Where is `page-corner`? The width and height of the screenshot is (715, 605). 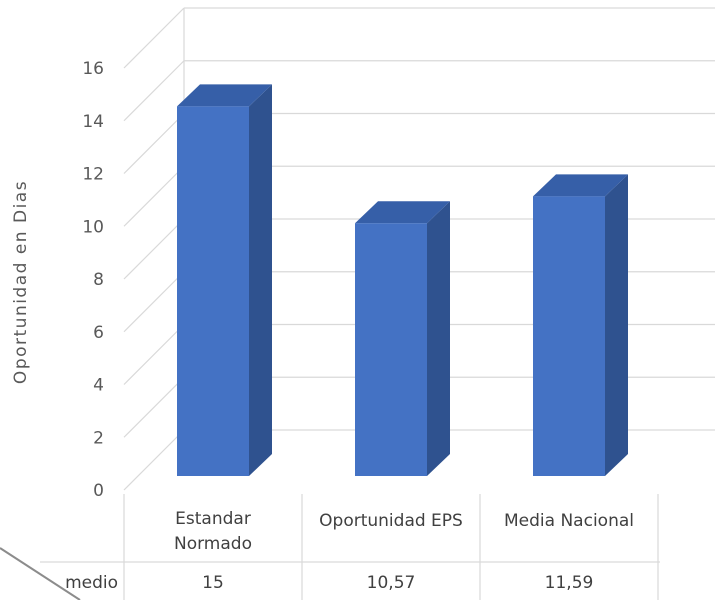 page-corner is located at coordinates (39, 576).